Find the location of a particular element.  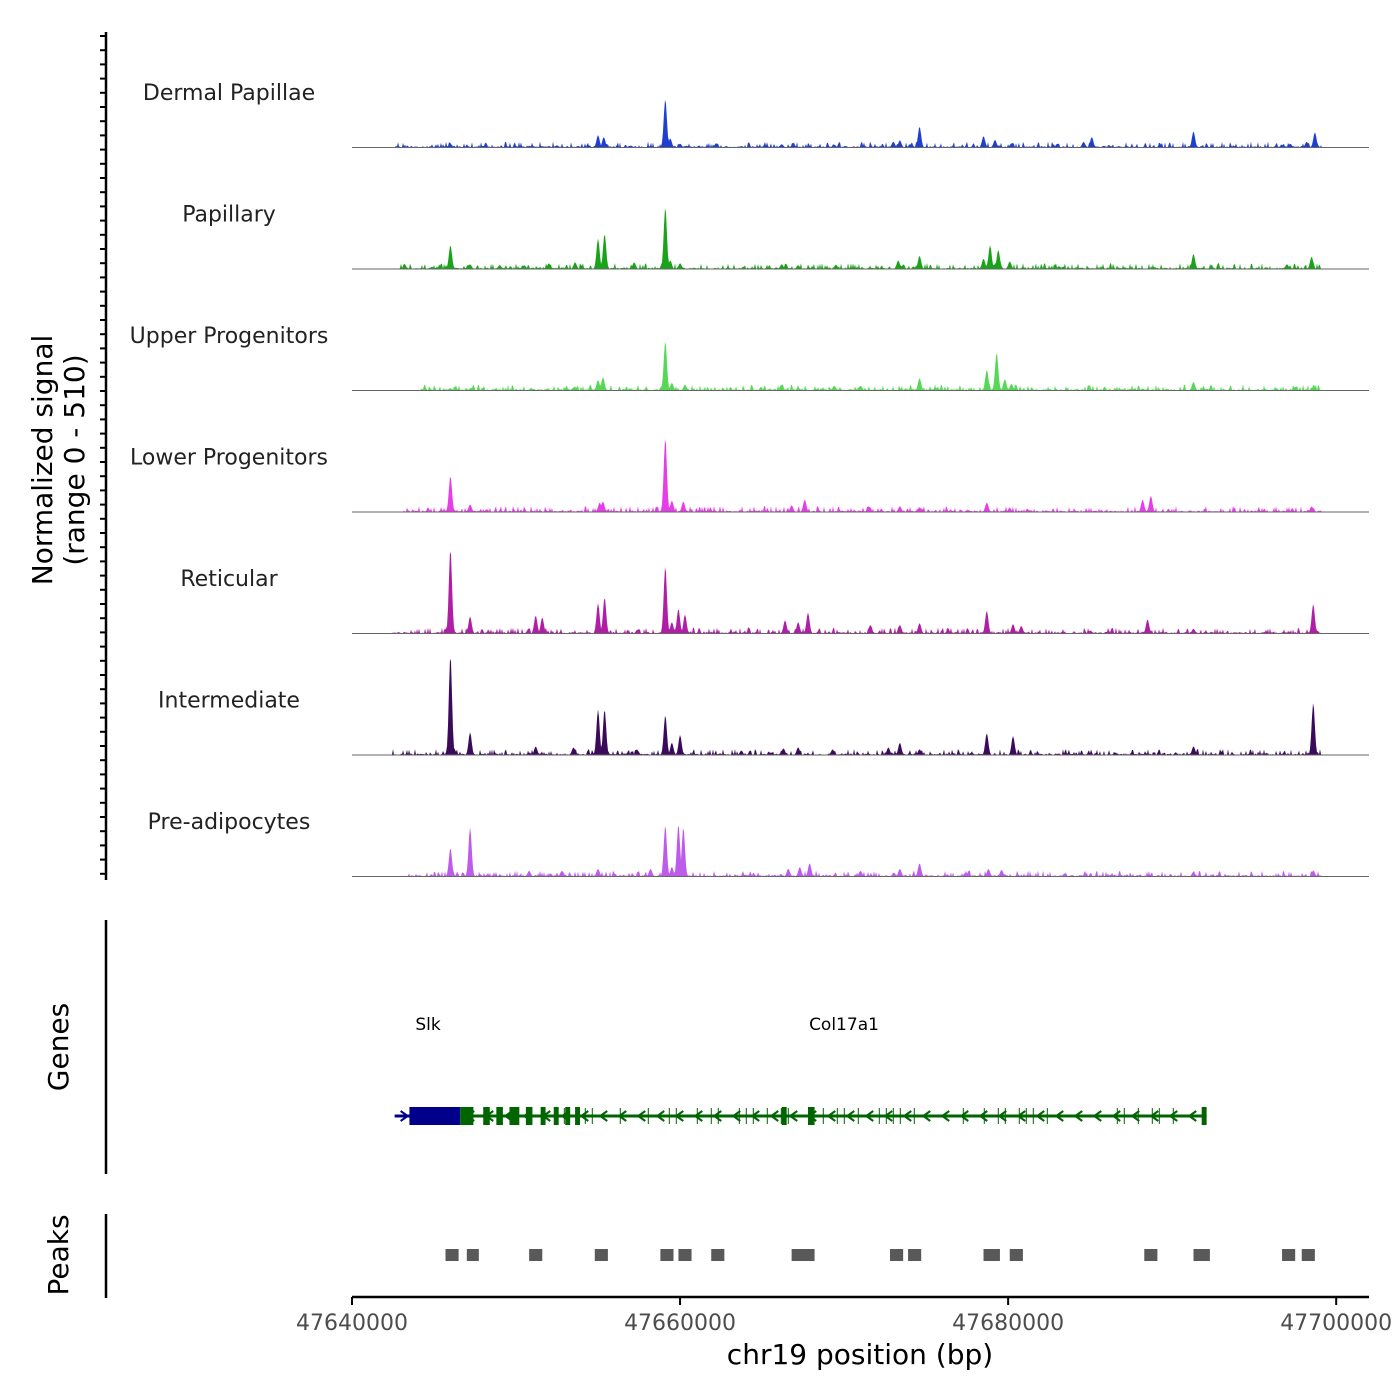

peaks-track is located at coordinates (880, 1255).